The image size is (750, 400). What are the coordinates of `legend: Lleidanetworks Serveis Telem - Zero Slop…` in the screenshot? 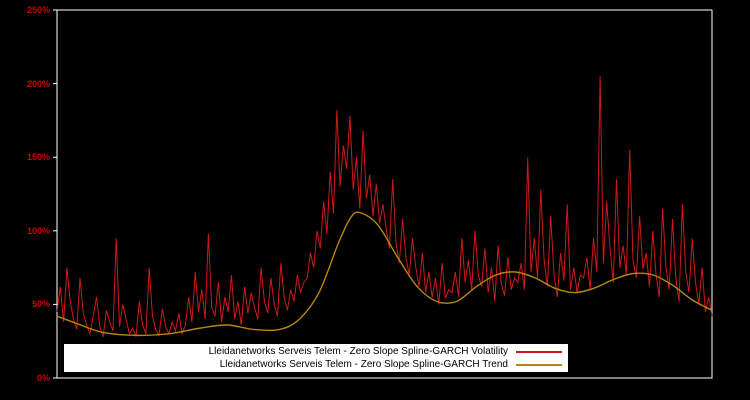 It's located at (316, 358).